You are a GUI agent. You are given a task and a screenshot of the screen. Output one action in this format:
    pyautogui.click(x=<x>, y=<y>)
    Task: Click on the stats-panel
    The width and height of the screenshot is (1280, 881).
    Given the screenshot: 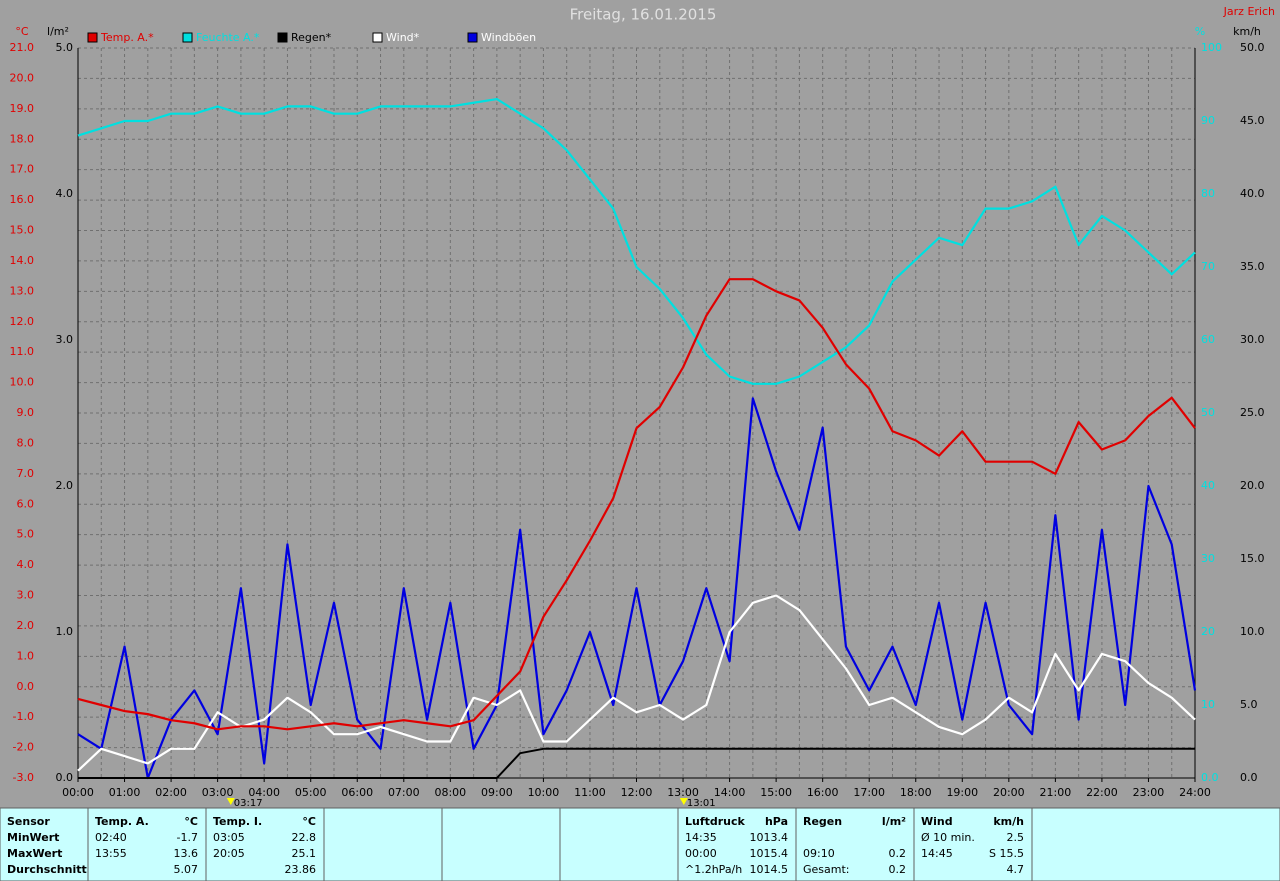 What is the action you would take?
    pyautogui.click(x=640, y=844)
    